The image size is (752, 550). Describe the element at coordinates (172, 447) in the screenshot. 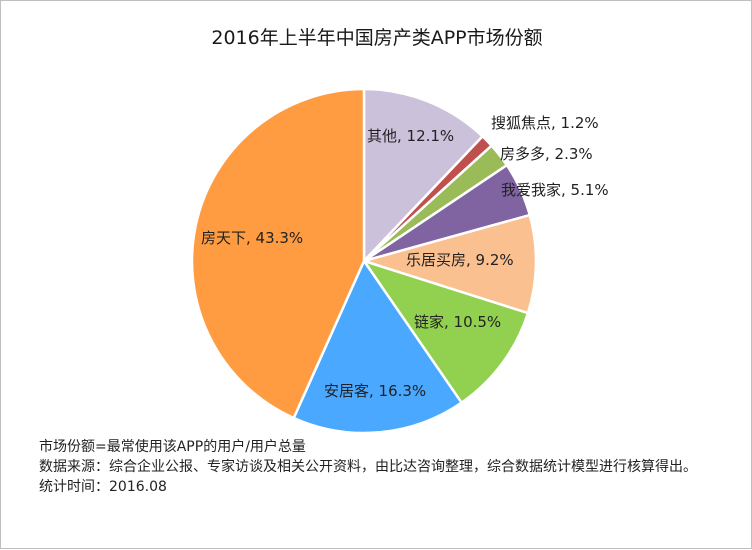

I see `note-definition: 市场份额=最常使用该APP的用户/用户总量` at that location.